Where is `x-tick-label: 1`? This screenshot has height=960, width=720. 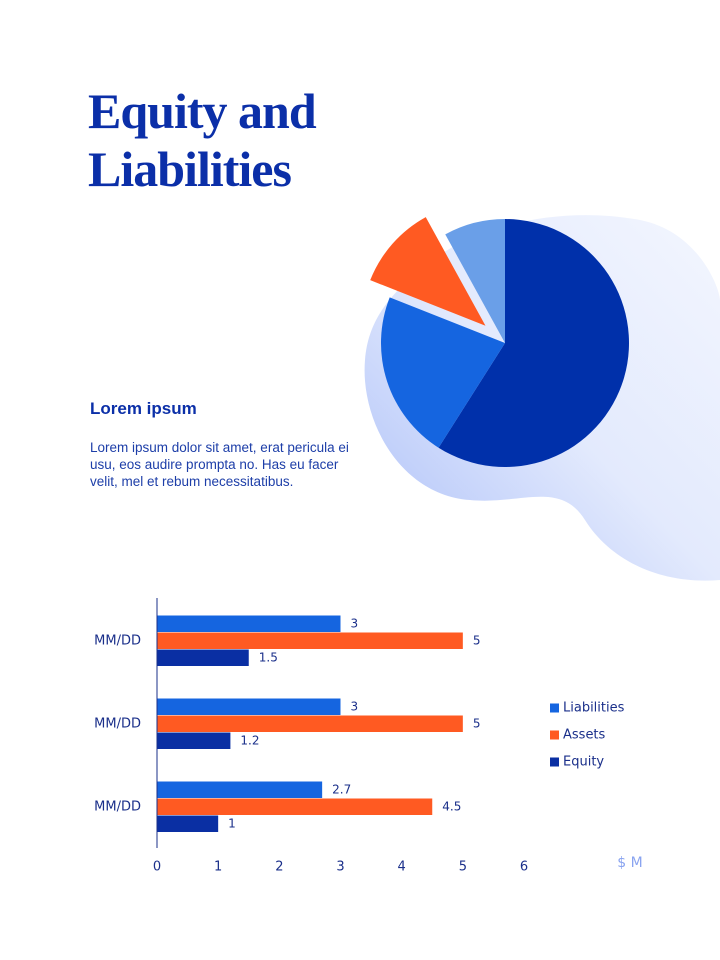
x-tick-label: 1 is located at coordinates (218, 867).